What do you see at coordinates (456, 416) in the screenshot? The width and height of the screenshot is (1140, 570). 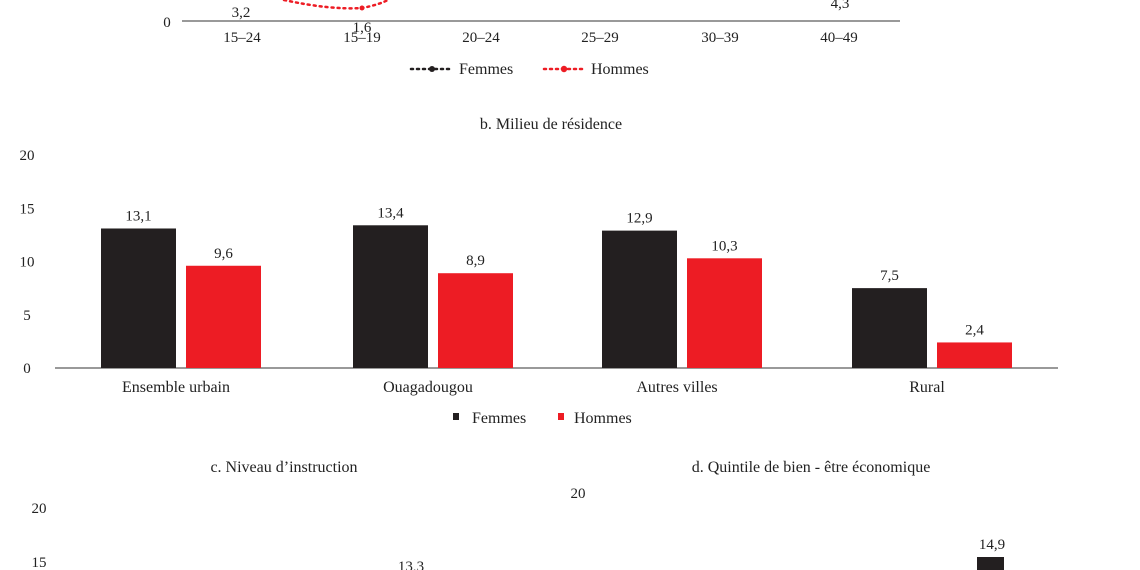 I see `legend-femmes-swatch-icon` at bounding box center [456, 416].